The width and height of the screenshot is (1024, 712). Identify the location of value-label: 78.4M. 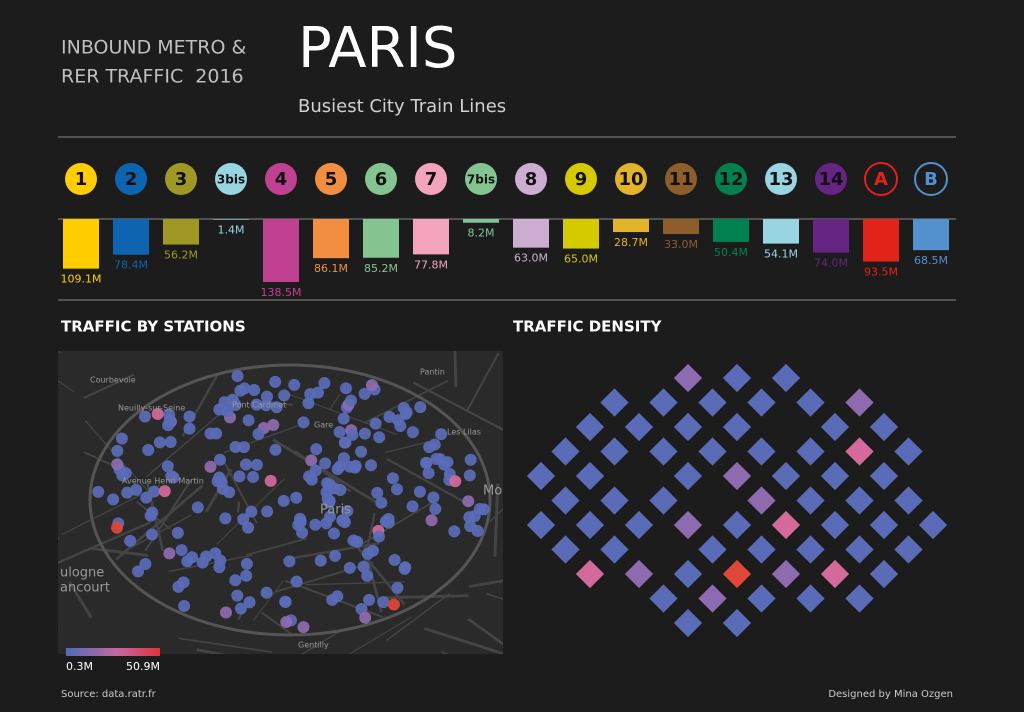
(131, 265).